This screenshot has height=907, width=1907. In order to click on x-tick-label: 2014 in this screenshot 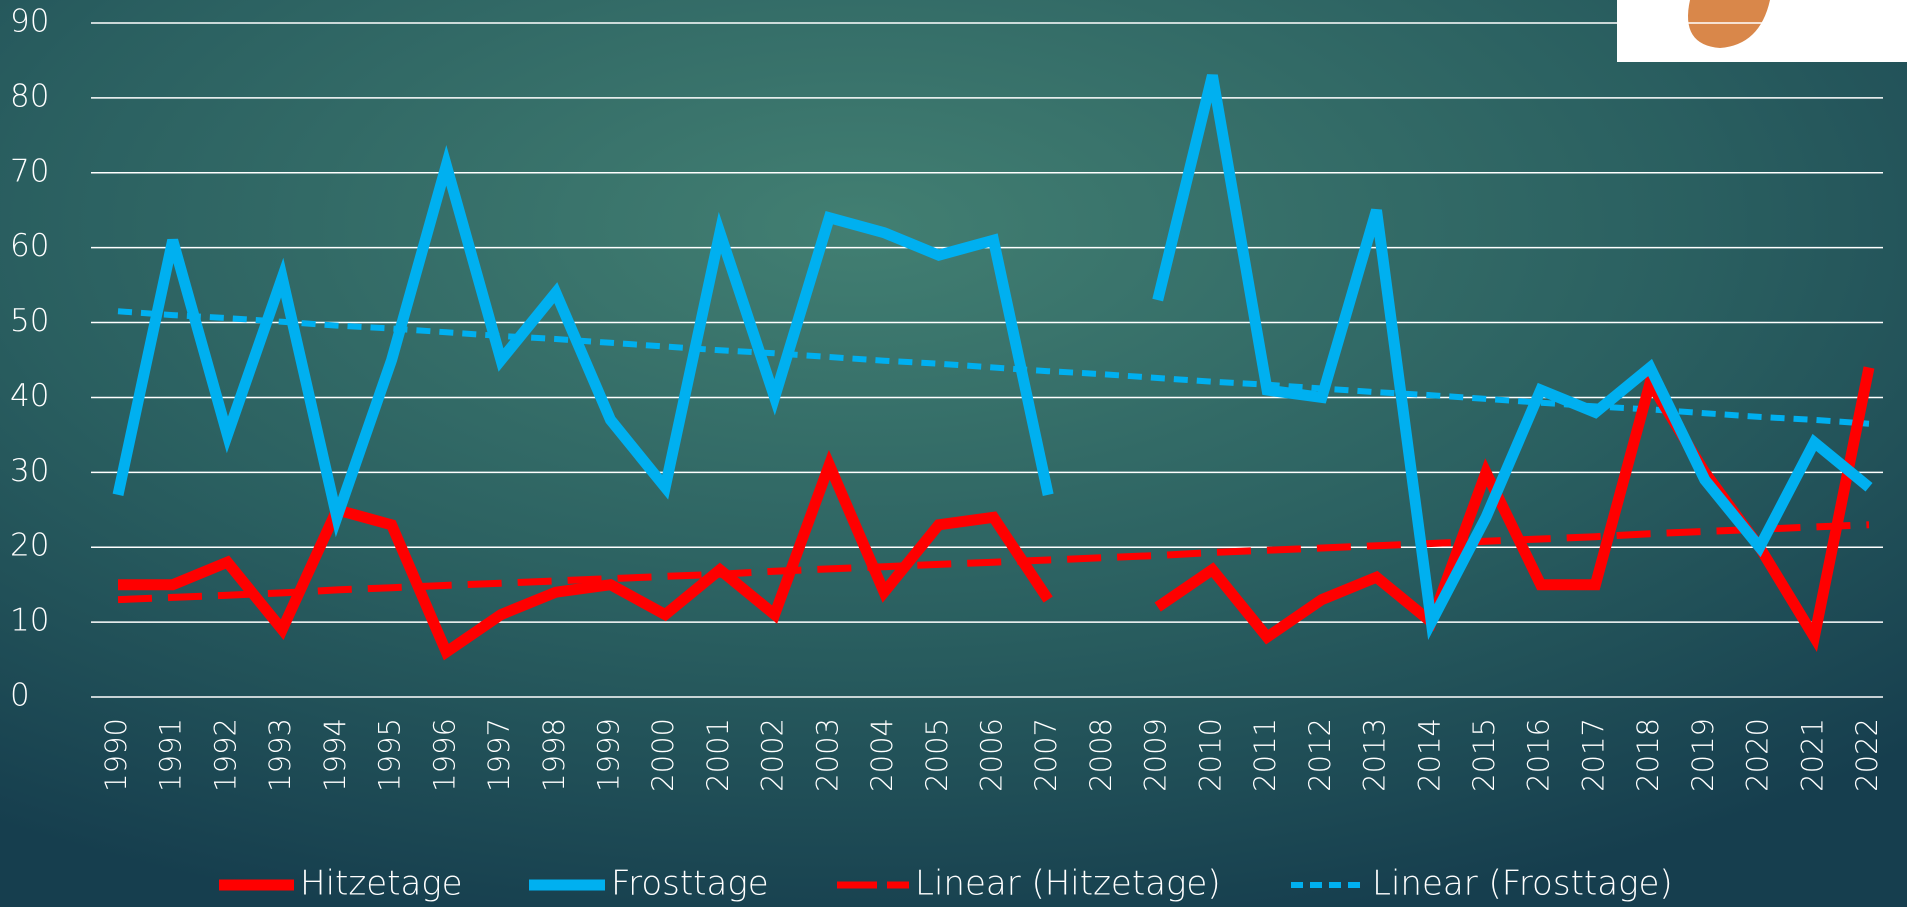, I will do `click(1429, 755)`.